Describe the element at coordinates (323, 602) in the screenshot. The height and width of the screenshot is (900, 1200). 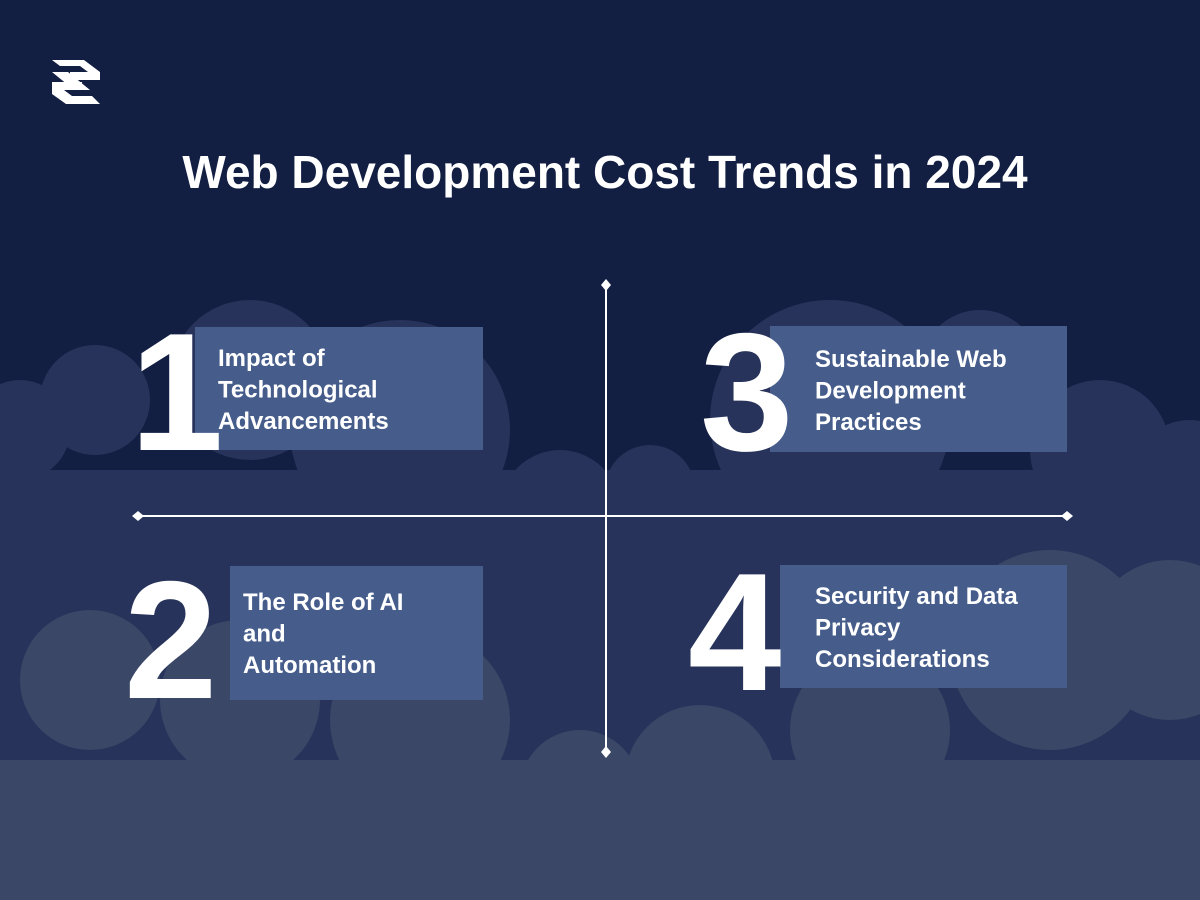
I see `item-label: The Role of AI` at that location.